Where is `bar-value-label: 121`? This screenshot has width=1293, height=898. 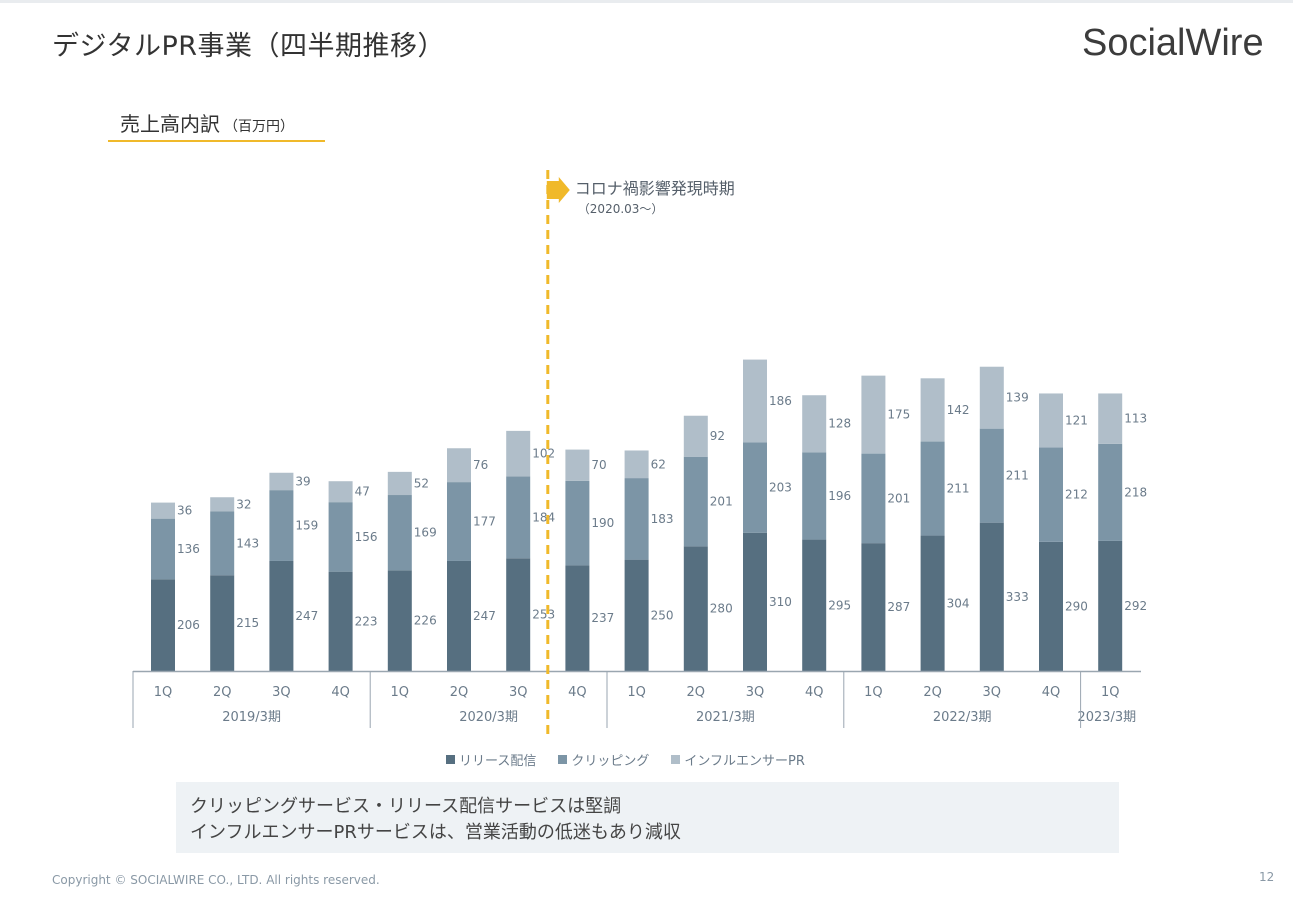
bar-value-label: 121 is located at coordinates (1076, 420).